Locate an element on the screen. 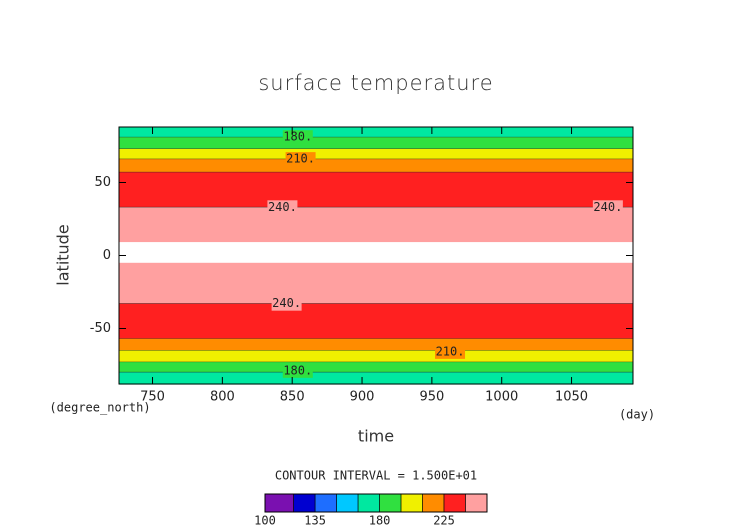 This screenshot has height=532, width=752. x-tick-label: 950 is located at coordinates (431, 397).